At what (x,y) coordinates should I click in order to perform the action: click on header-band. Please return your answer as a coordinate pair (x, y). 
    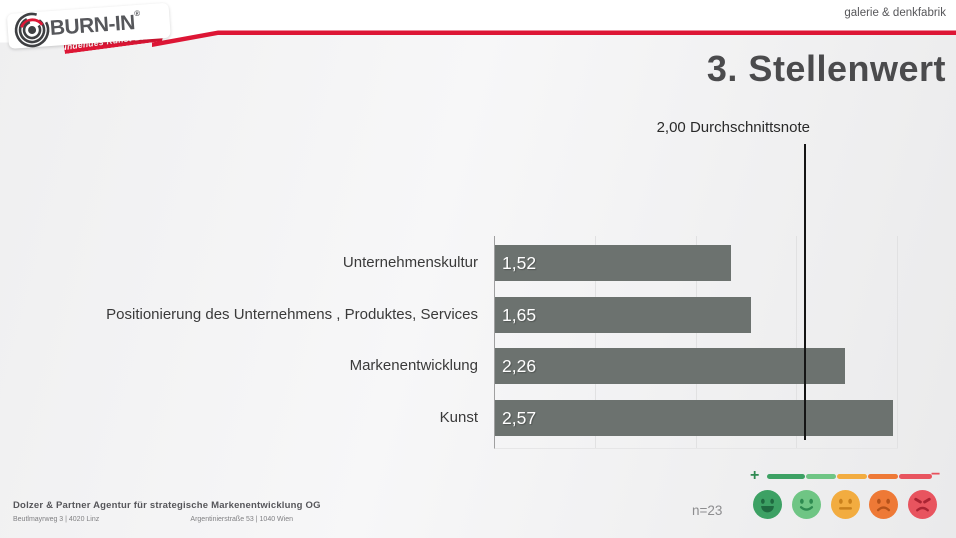
    Looking at the image, I should click on (478, 23).